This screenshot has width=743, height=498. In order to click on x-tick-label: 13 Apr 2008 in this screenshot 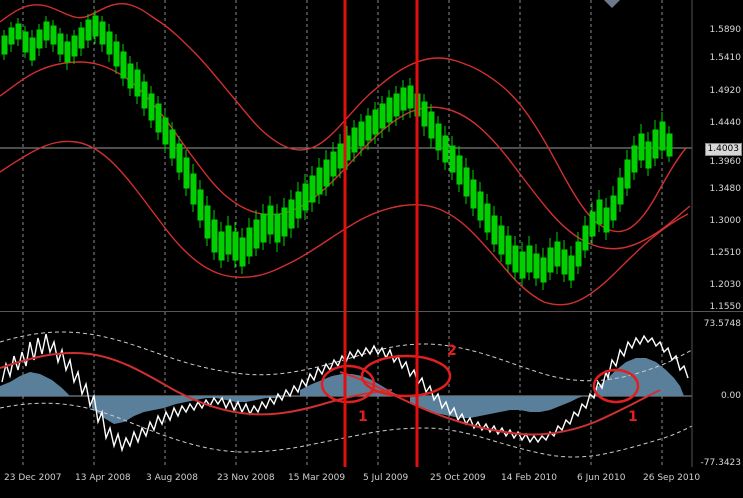, I will do `click(103, 478)`.